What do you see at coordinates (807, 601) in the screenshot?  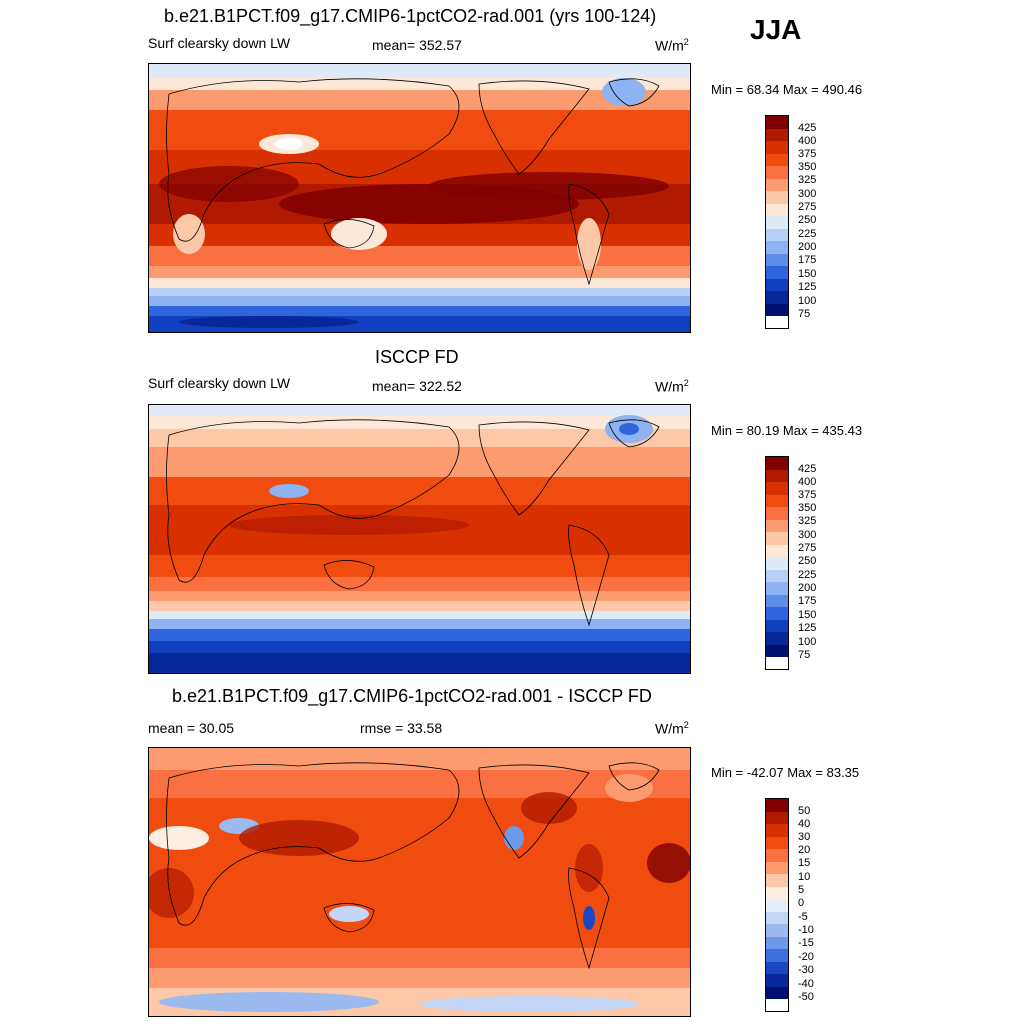 I see `panel2-tick: 175` at bounding box center [807, 601].